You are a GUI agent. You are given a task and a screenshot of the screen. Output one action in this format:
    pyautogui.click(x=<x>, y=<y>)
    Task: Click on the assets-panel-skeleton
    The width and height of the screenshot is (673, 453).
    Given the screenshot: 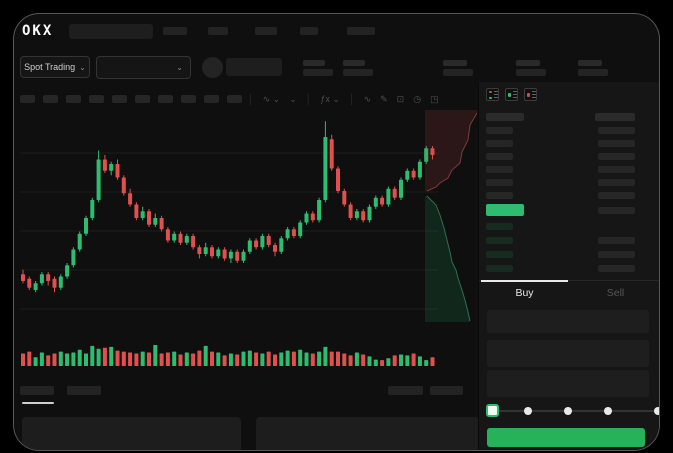 What is the action you would take?
    pyautogui.click(x=367, y=433)
    